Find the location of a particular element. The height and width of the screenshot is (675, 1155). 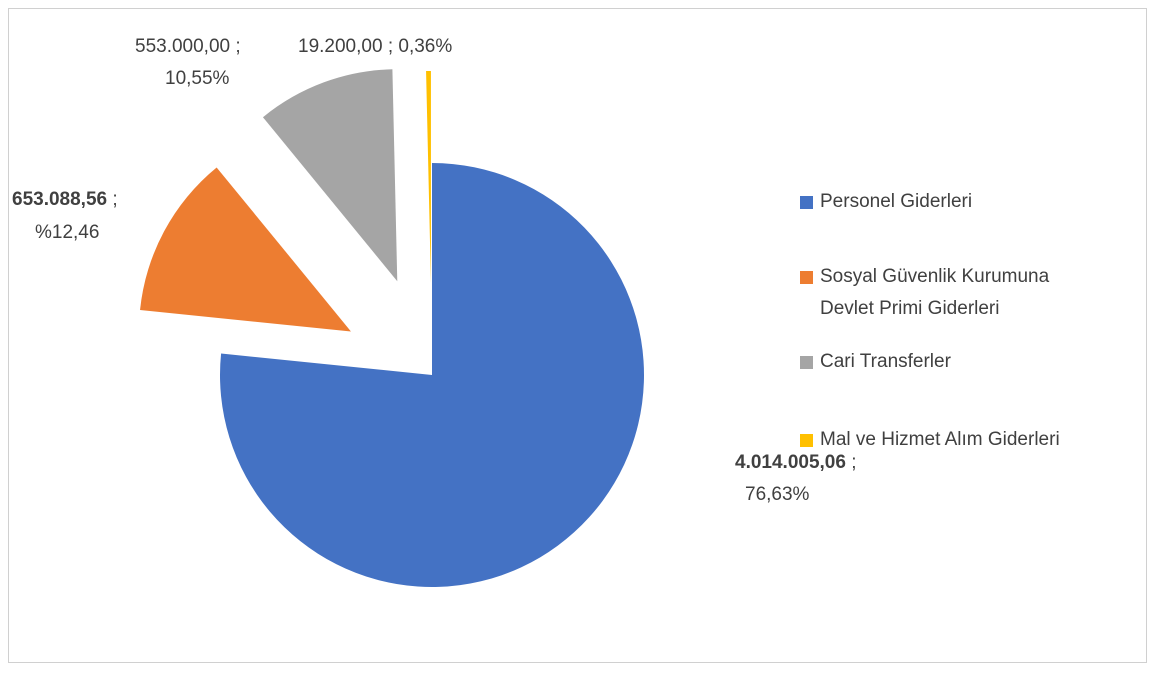

legend-item: Cari Transferler is located at coordinates (950, 362).